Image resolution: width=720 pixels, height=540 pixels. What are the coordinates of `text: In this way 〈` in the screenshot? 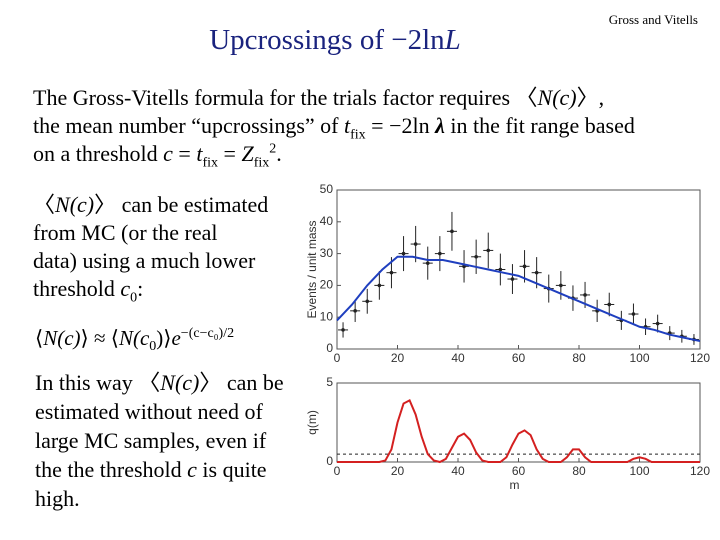 It's located at (98, 382).